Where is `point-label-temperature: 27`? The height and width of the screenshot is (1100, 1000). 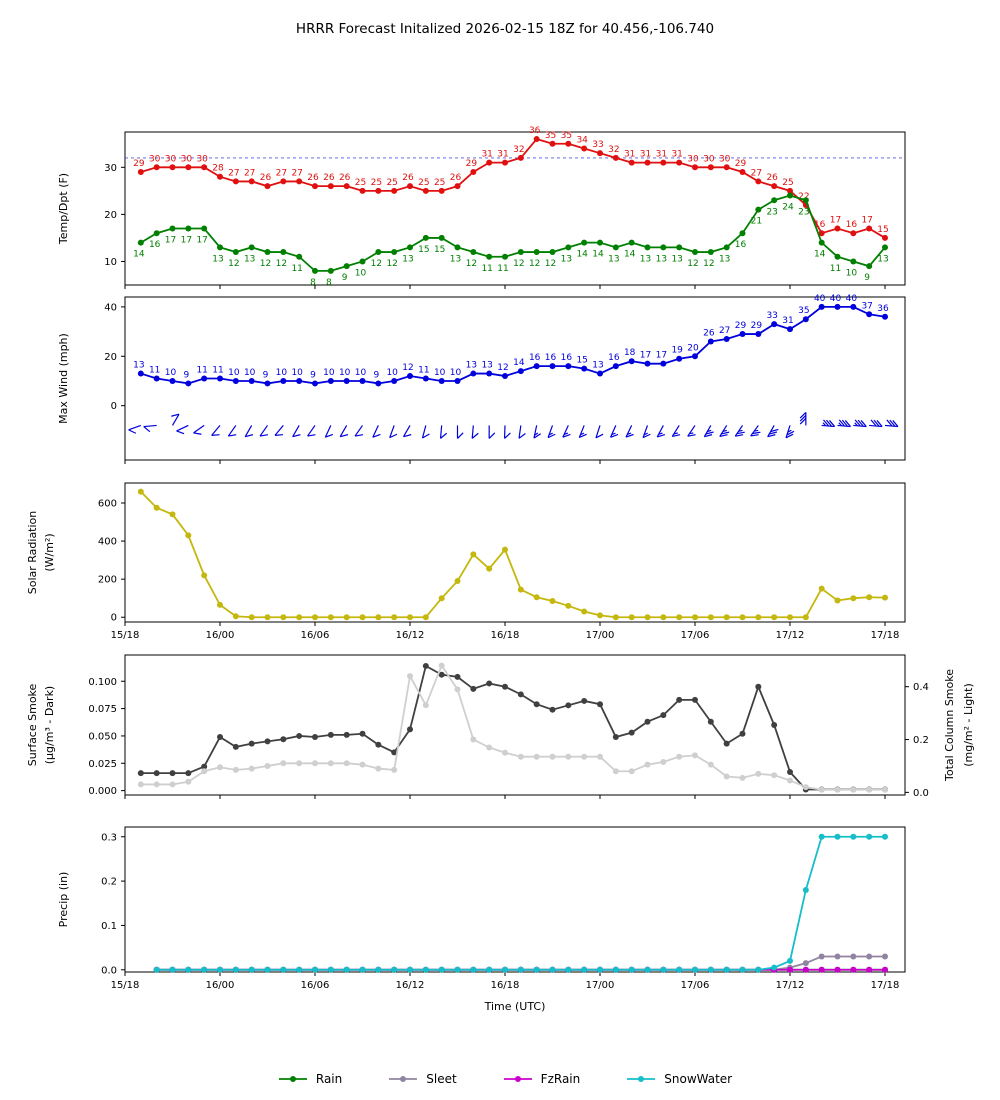 point-label-temperature: 27 is located at coordinates (756, 173).